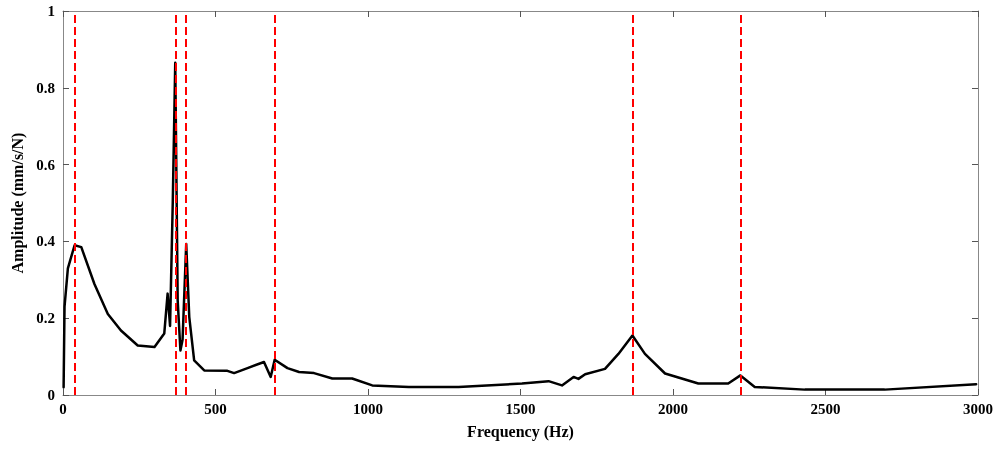 The width and height of the screenshot is (1002, 454). Describe the element at coordinates (368, 408) in the screenshot. I see `x-tick-label: 1000` at that location.